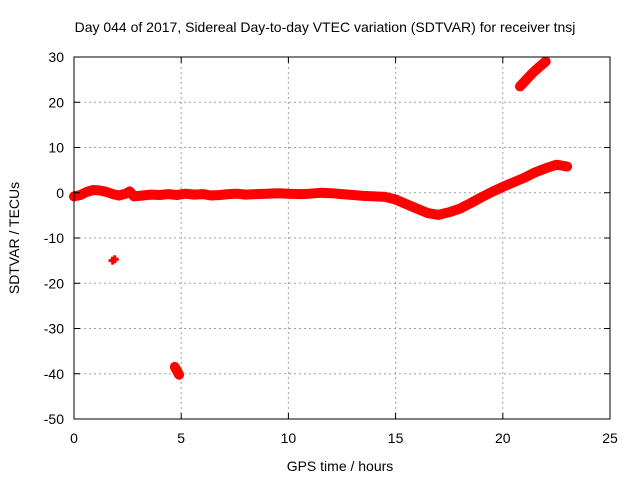  Describe the element at coordinates (54, 329) in the screenshot. I see `y-tick-label: -30` at that location.